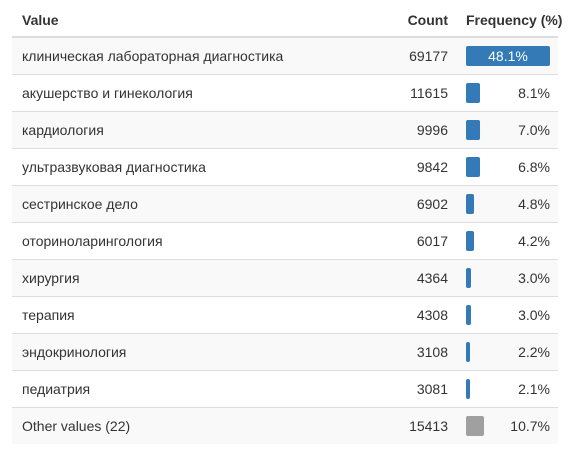  What do you see at coordinates (199, 388) in the screenshot?
I see `cell-value: педиатрия` at bounding box center [199, 388].